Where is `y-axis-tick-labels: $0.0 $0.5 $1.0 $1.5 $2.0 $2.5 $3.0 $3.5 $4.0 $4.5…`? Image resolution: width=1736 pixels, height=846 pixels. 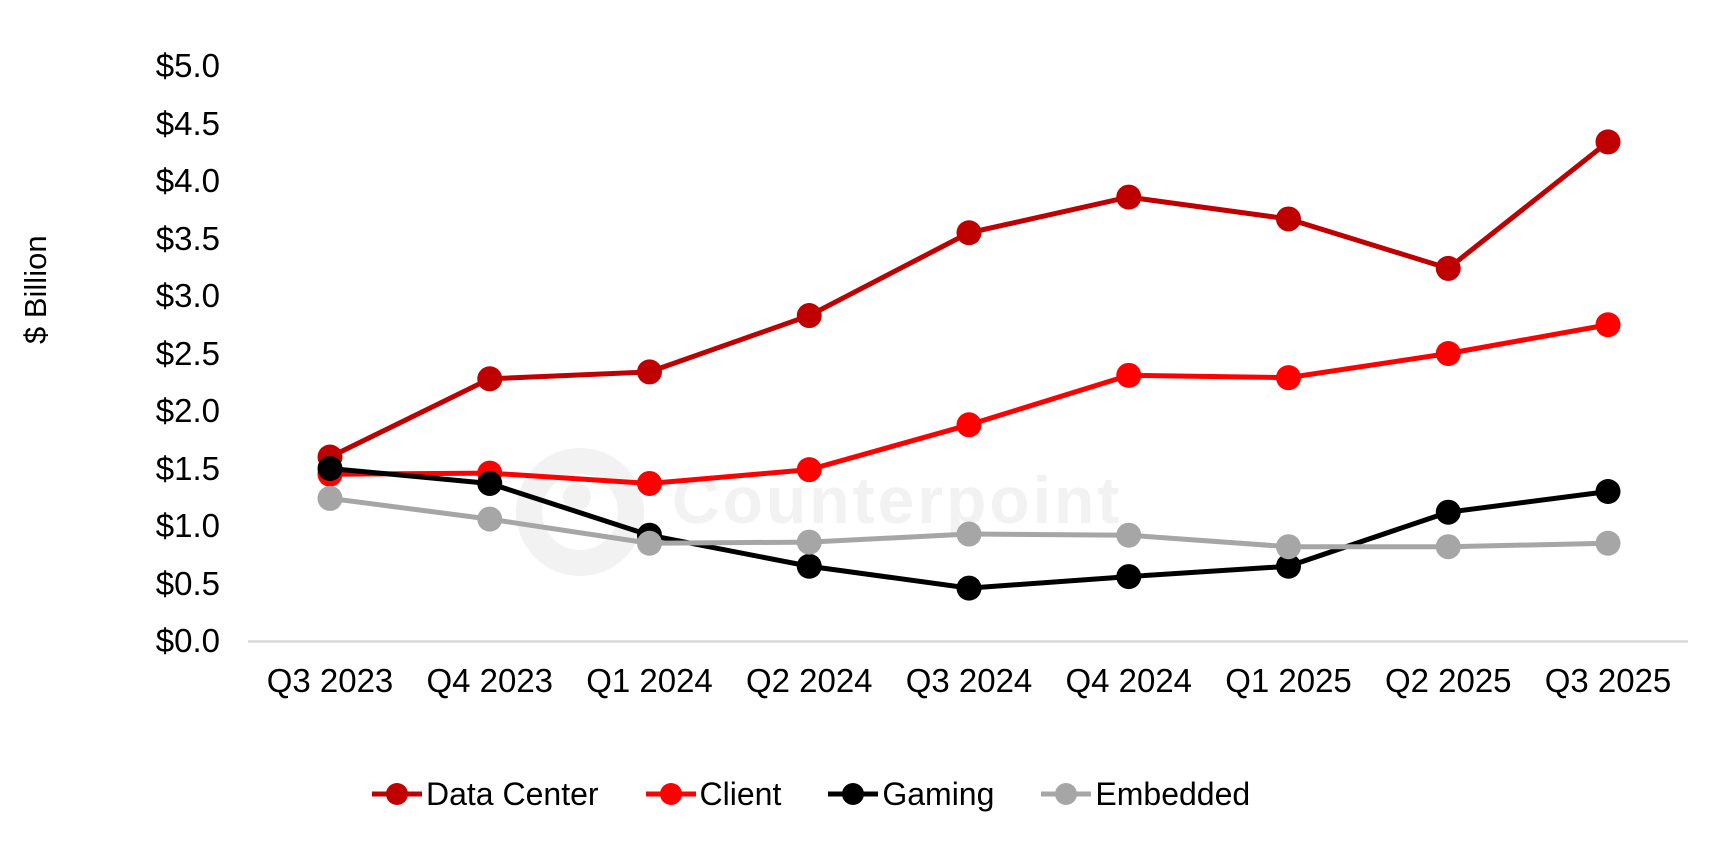 y-axis-tick-labels: $0.0 $0.5 $1.0 $1.5 $2.0 $2.5 $3.0 $3.5 $4.0 $4.5… is located at coordinates (110, 423).